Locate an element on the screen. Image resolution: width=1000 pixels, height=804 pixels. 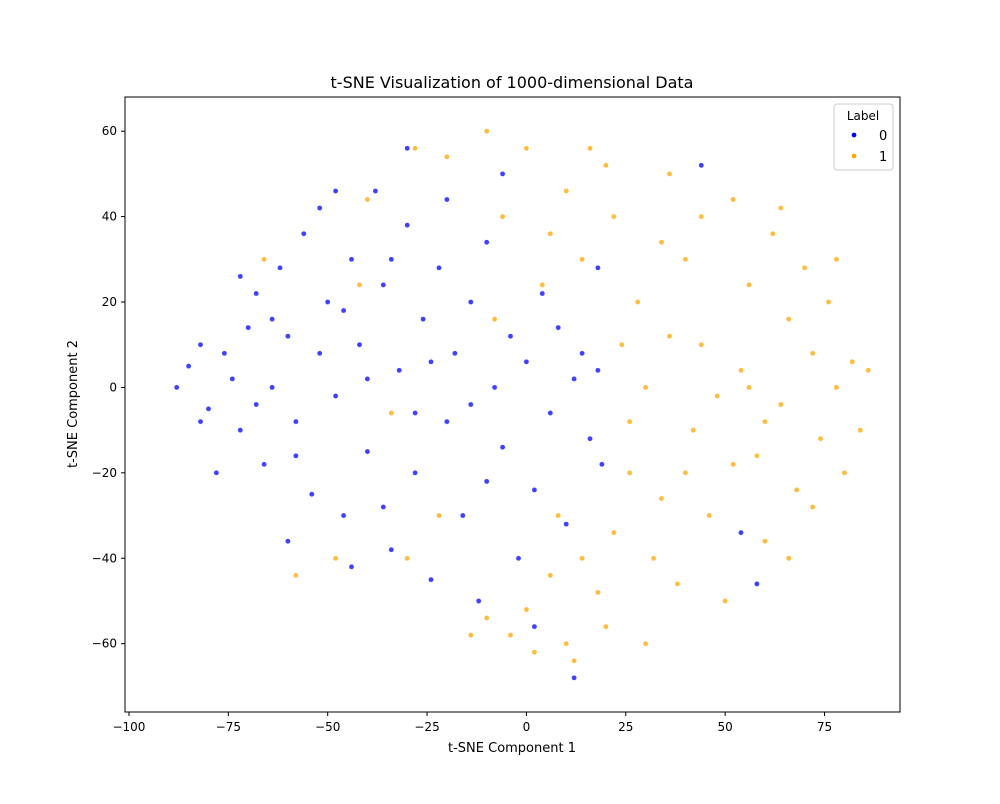
y-tick-label: −40 is located at coordinates (104, 558).